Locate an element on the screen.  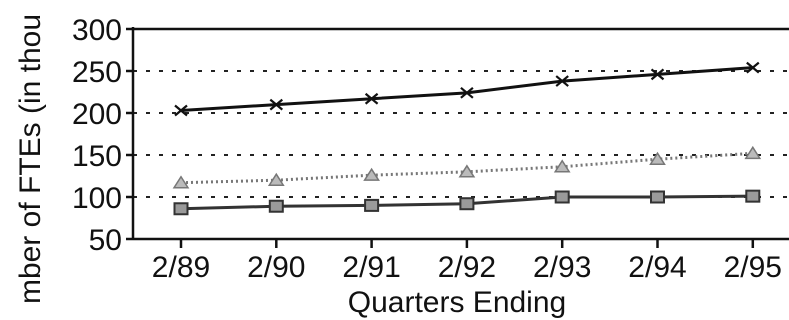
x-tick-label: 2/94 is located at coordinates (657, 267).